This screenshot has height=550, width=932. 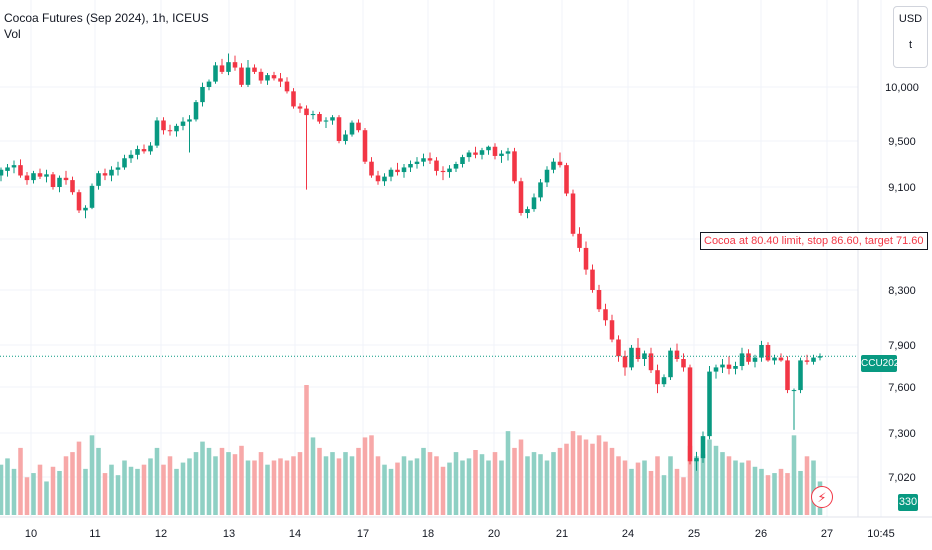 What do you see at coordinates (902, 291) in the screenshot?
I see `price-tick-label: 8,300` at bounding box center [902, 291].